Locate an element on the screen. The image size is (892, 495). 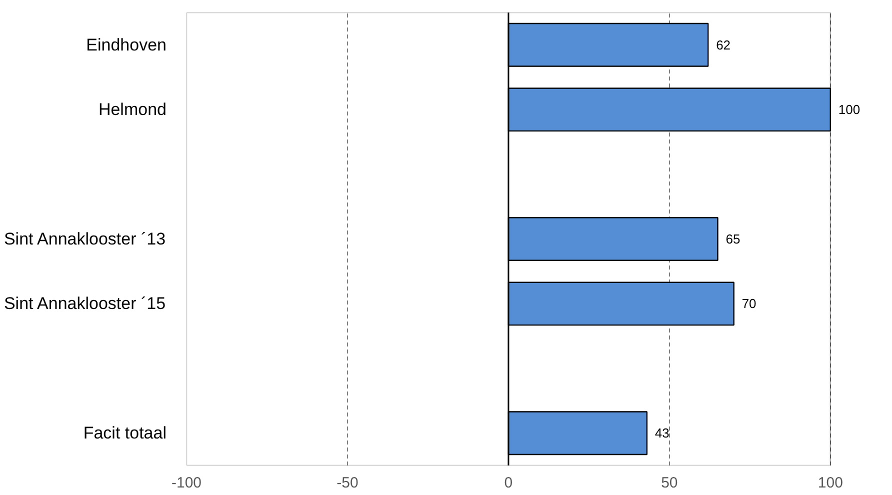
y-tick-label: Facit totaal is located at coordinates (125, 433).